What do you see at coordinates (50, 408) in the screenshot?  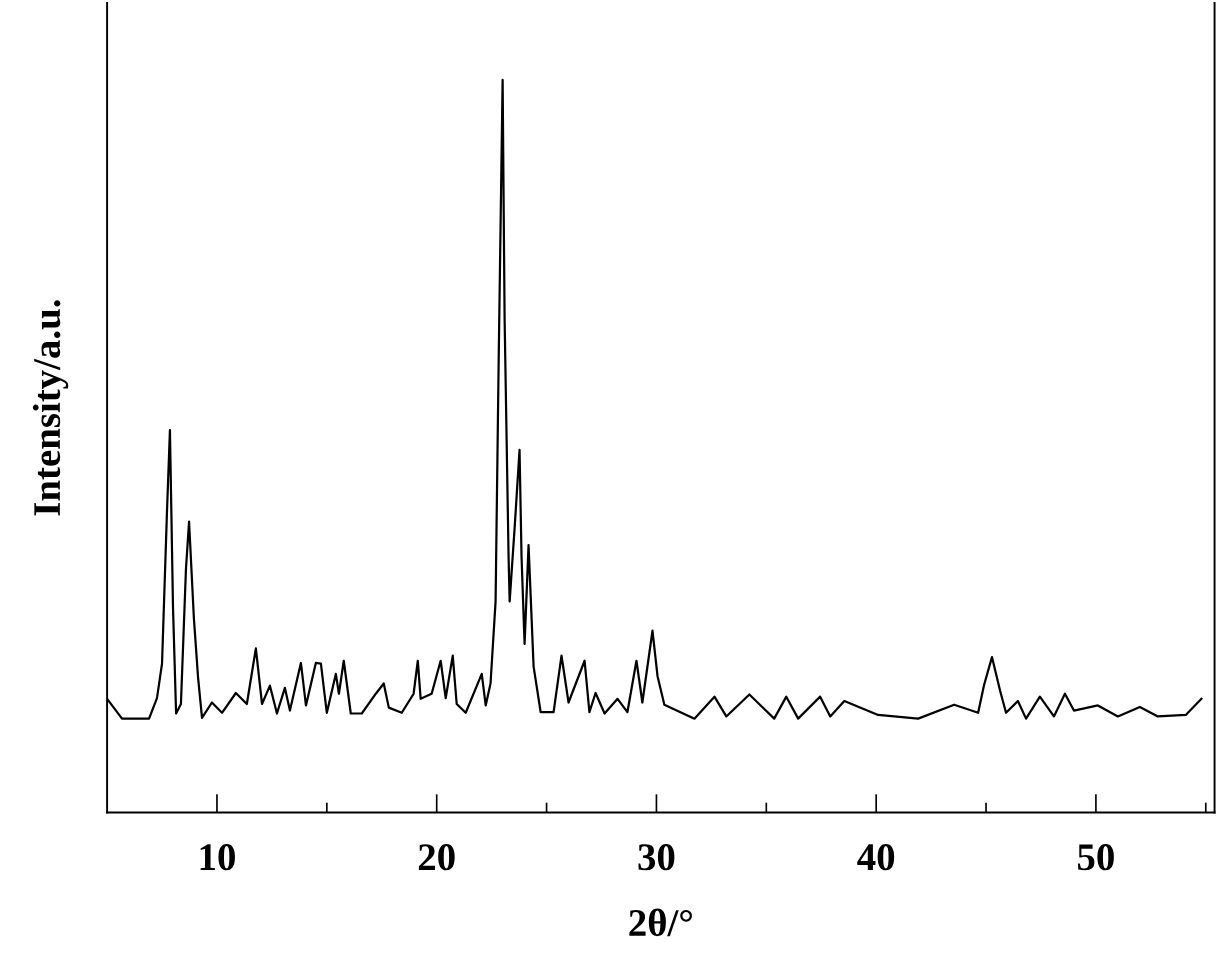 I see `y-axis-title: Intensity/a.u.` at bounding box center [50, 408].